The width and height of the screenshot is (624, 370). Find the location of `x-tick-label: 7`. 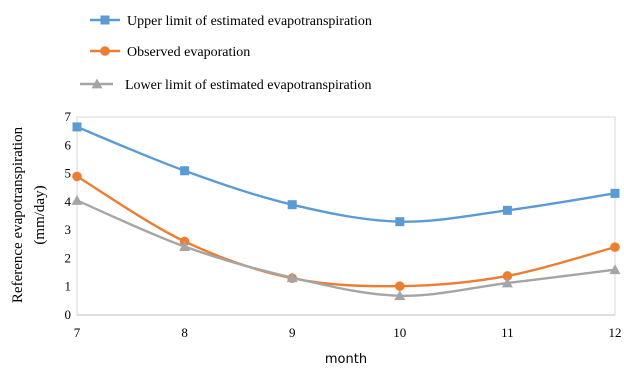

x-tick-label: 7 is located at coordinates (77, 332).